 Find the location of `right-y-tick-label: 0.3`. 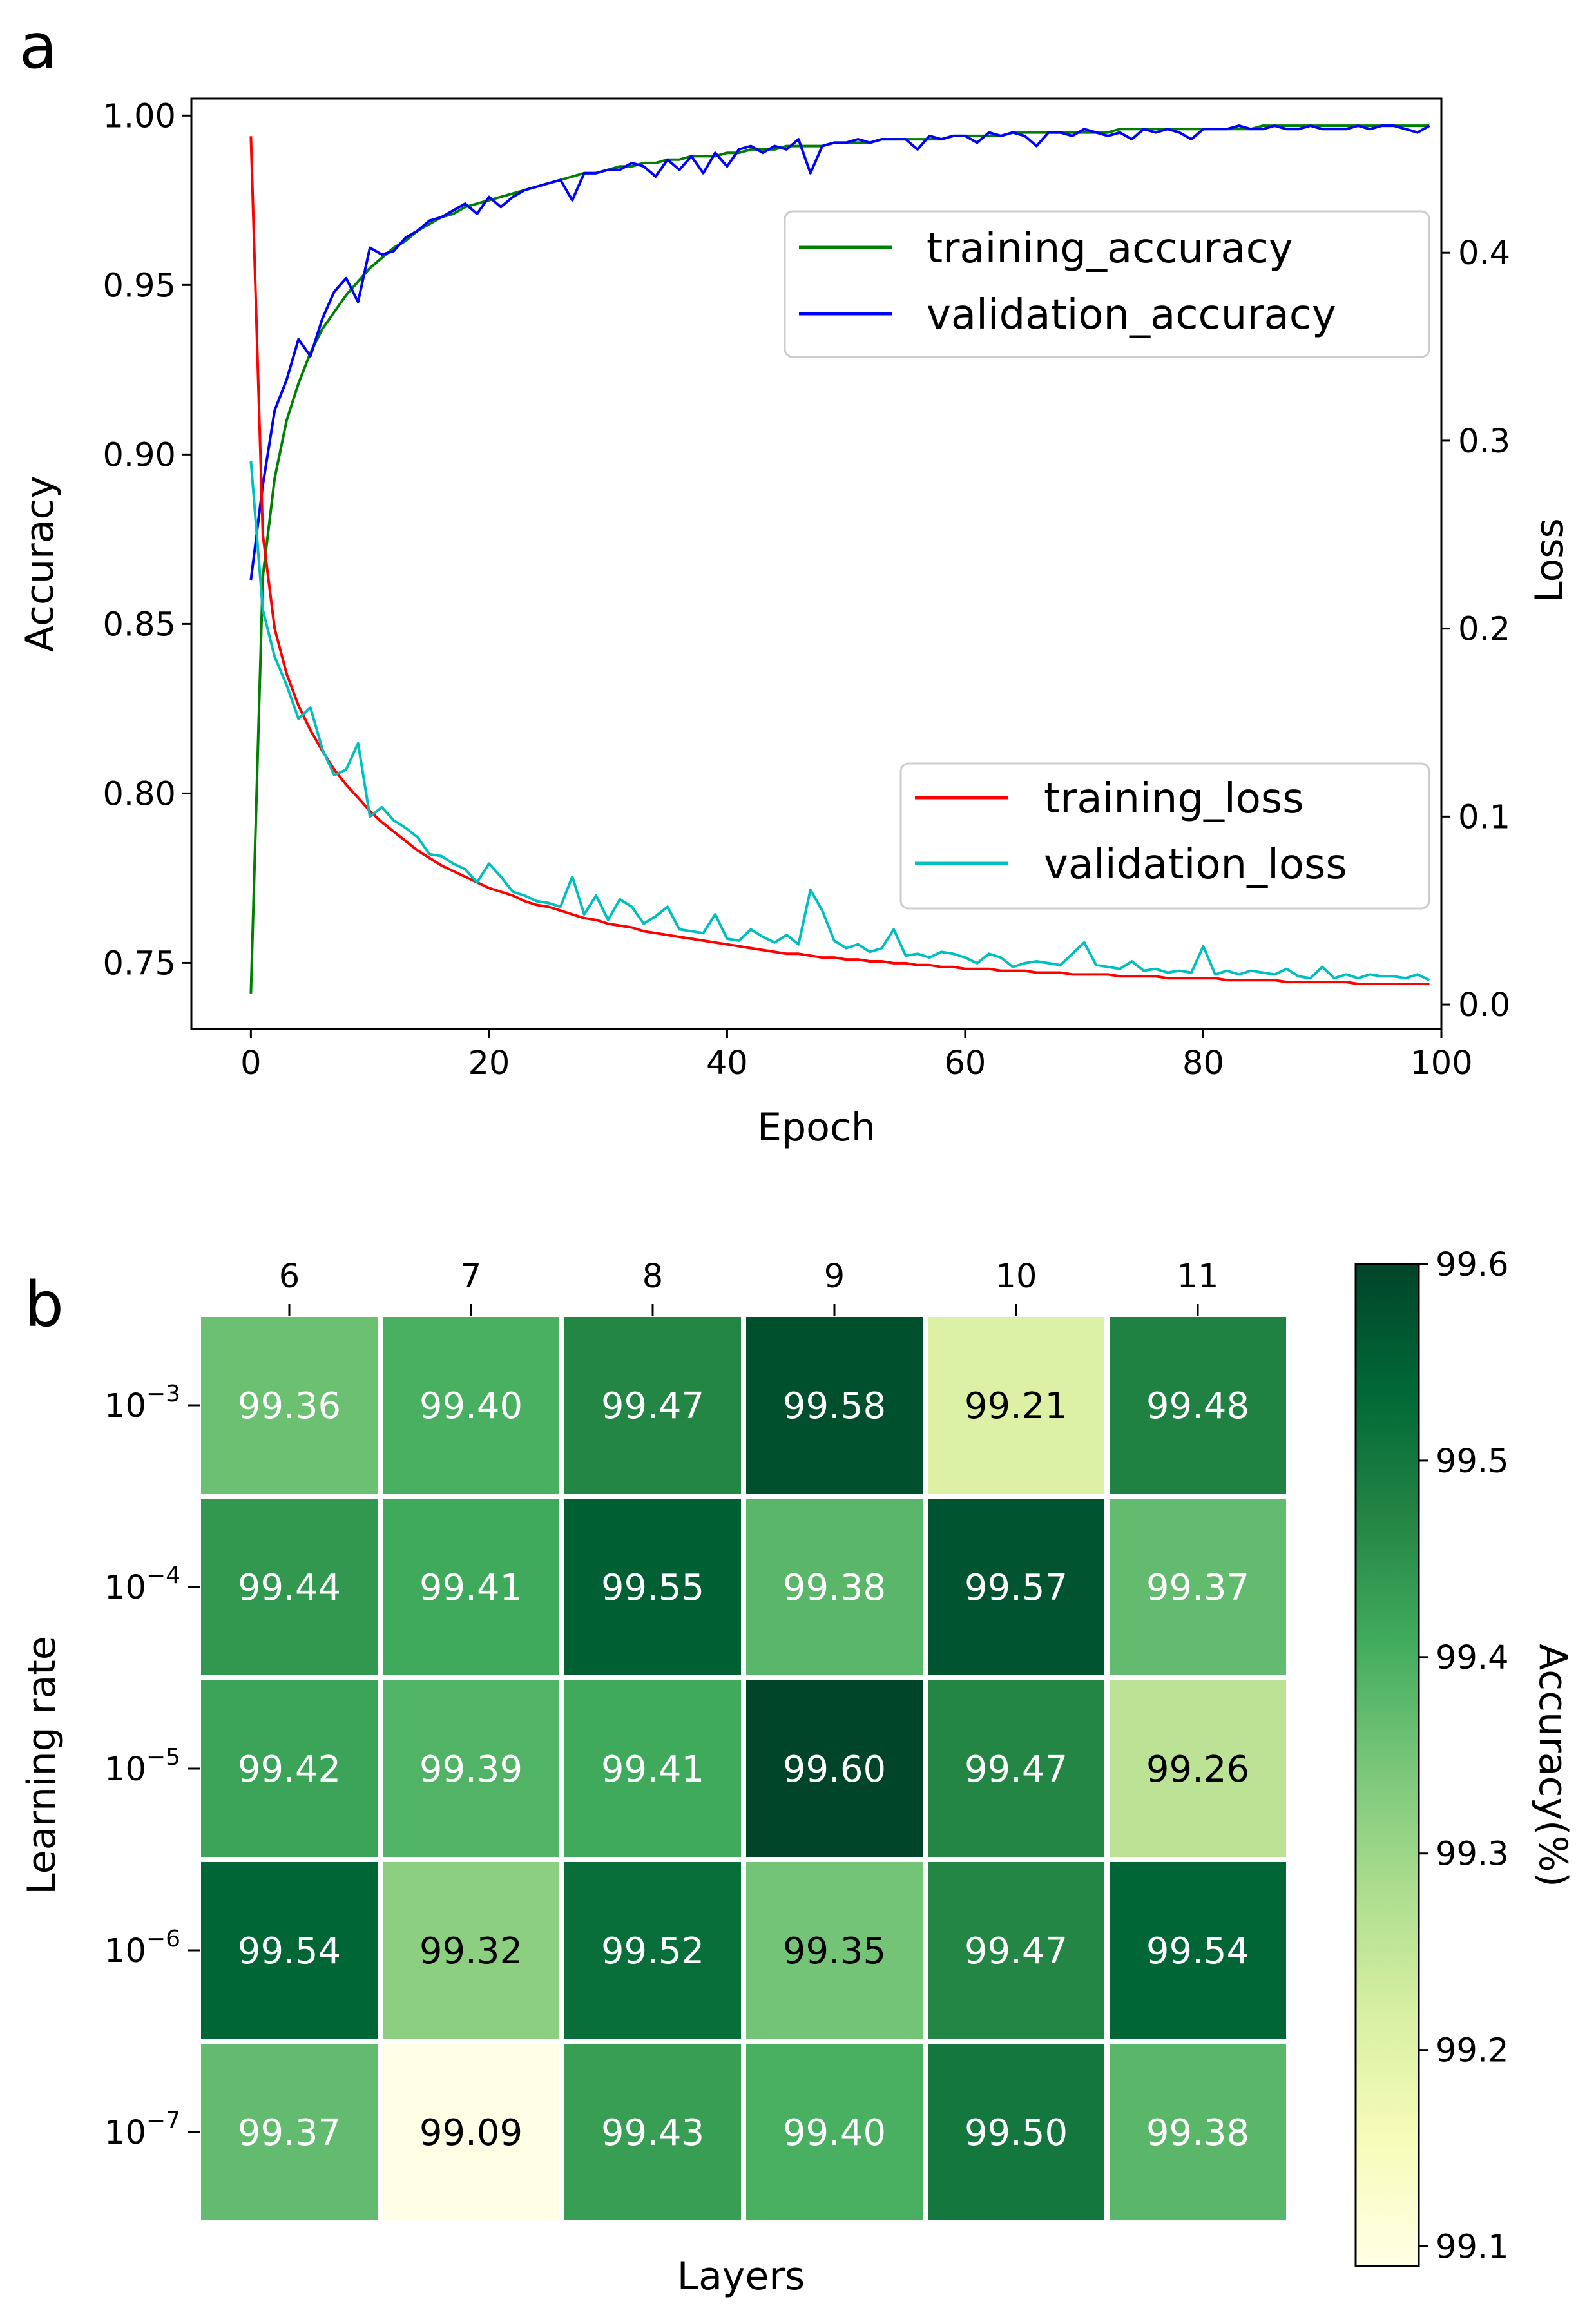

right-y-tick-label: 0.3 is located at coordinates (1484, 442).